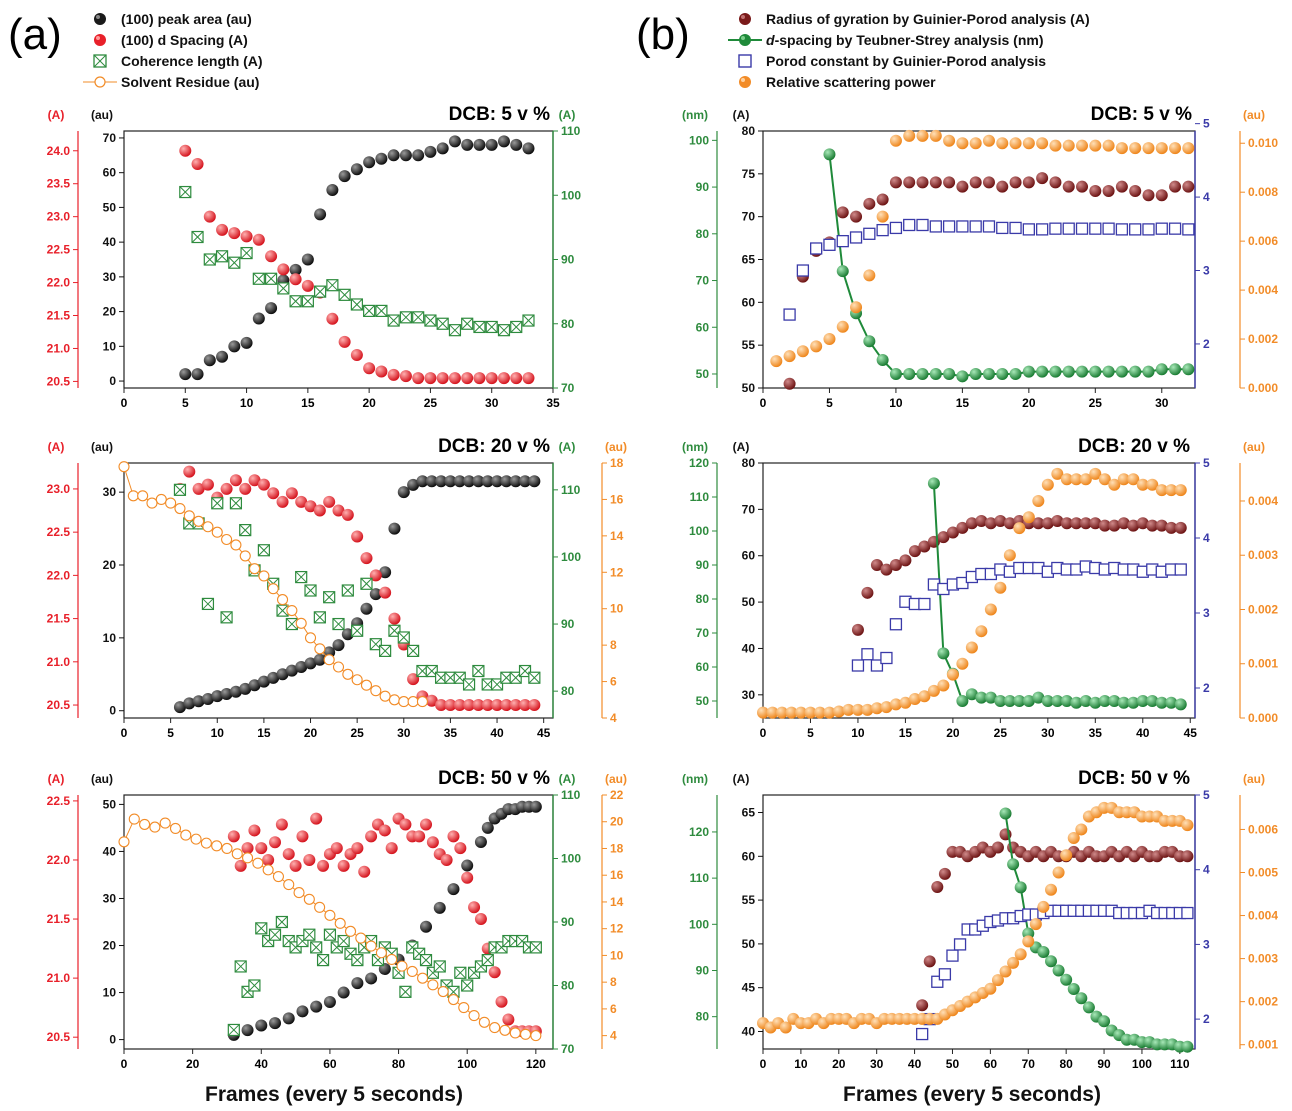 This screenshot has width=1292, height=1111. I want to click on orange_au-tick-label: 18, so click(617, 463).